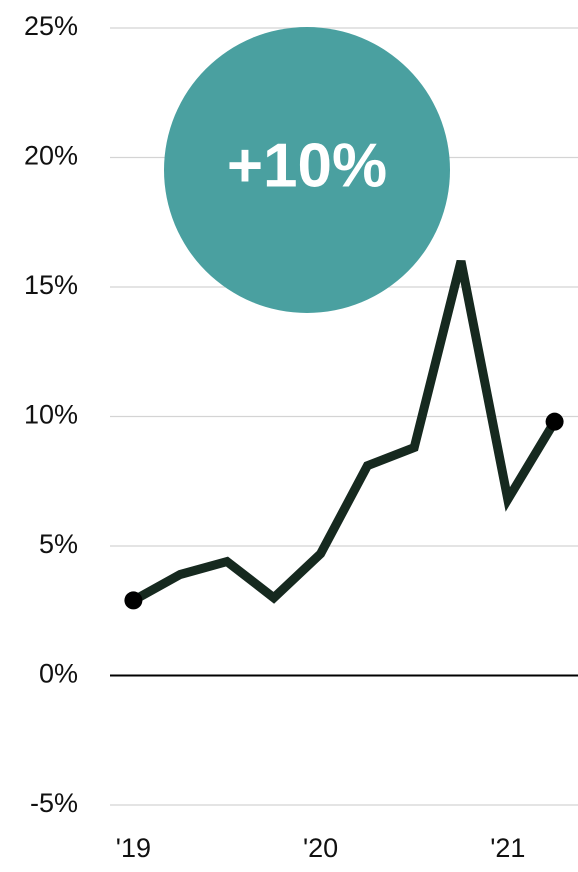 Image resolution: width=578 pixels, height=872 pixels. I want to click on x-tick-label: '19, so click(133, 848).